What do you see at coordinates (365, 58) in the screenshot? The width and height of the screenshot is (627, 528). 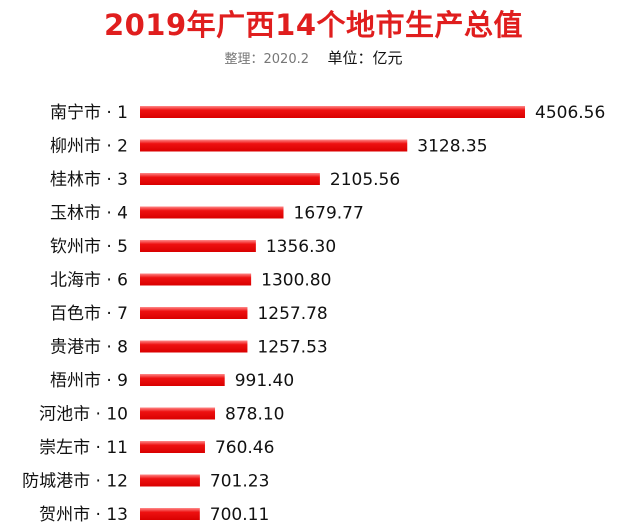 I see `unit-note: 单位：亿元` at bounding box center [365, 58].